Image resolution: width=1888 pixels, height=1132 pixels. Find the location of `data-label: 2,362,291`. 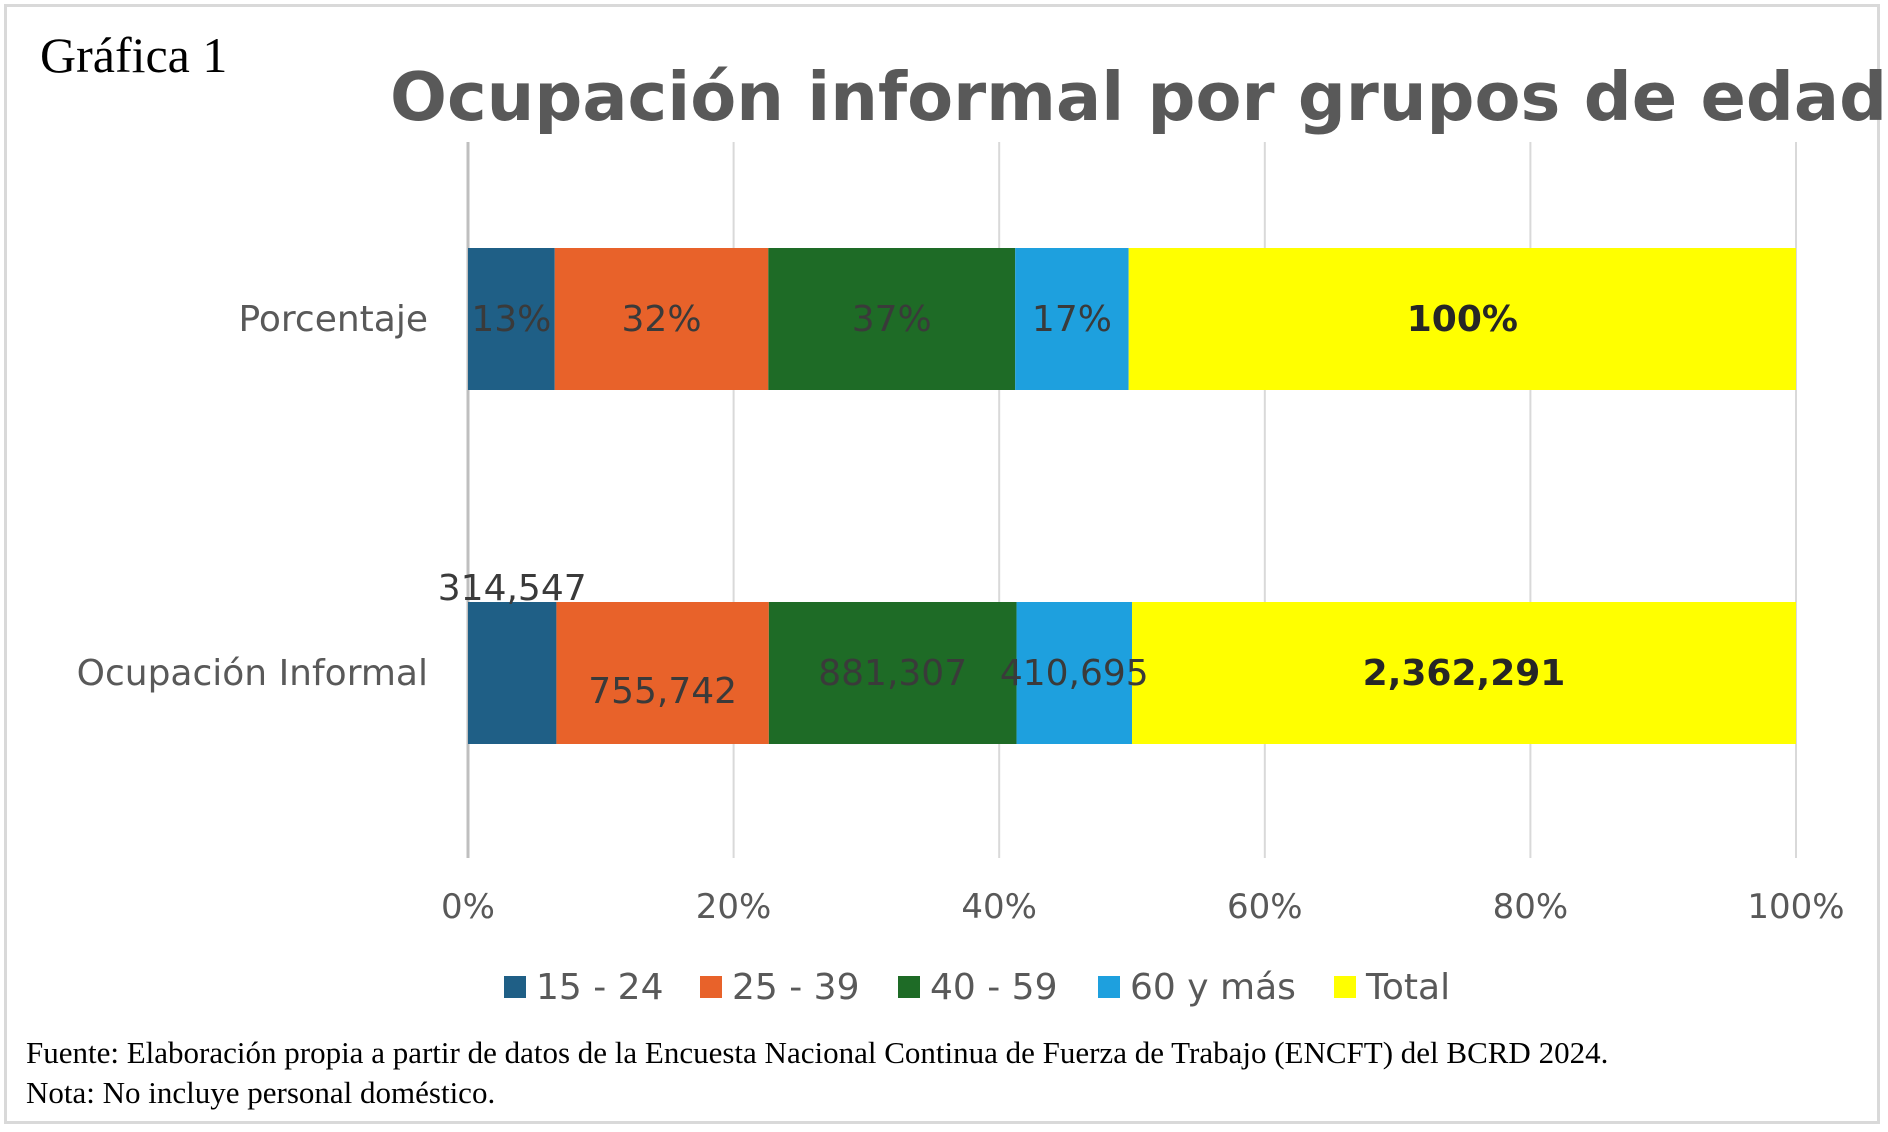

data-label: 2,362,291 is located at coordinates (1464, 673).